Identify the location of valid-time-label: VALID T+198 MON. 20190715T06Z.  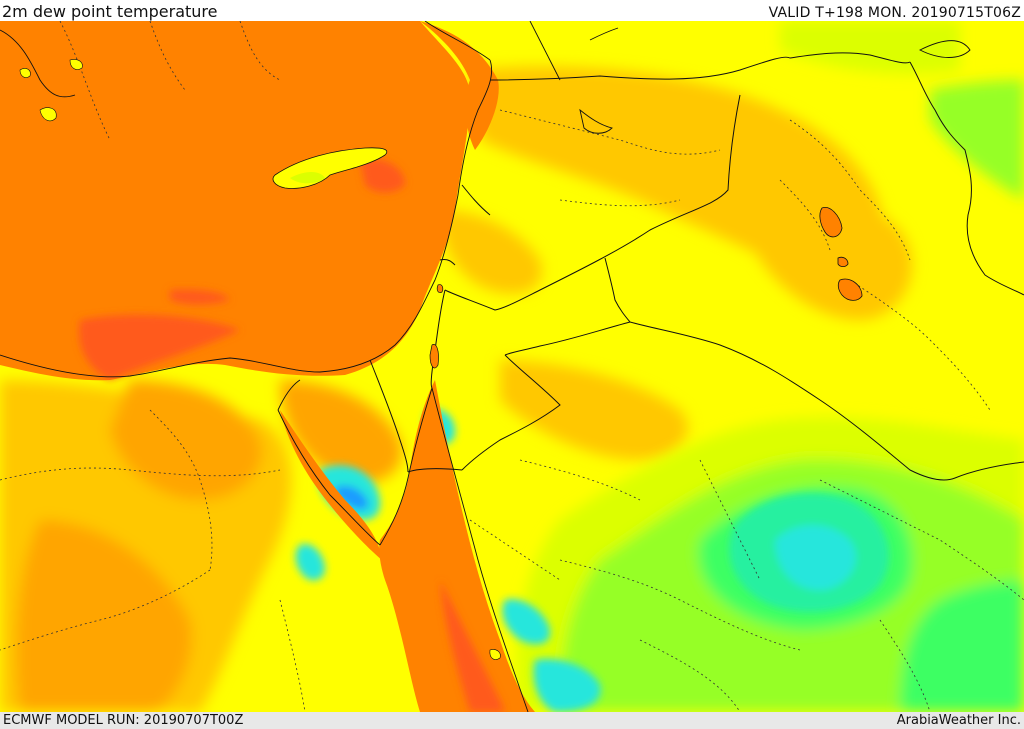
(894, 13).